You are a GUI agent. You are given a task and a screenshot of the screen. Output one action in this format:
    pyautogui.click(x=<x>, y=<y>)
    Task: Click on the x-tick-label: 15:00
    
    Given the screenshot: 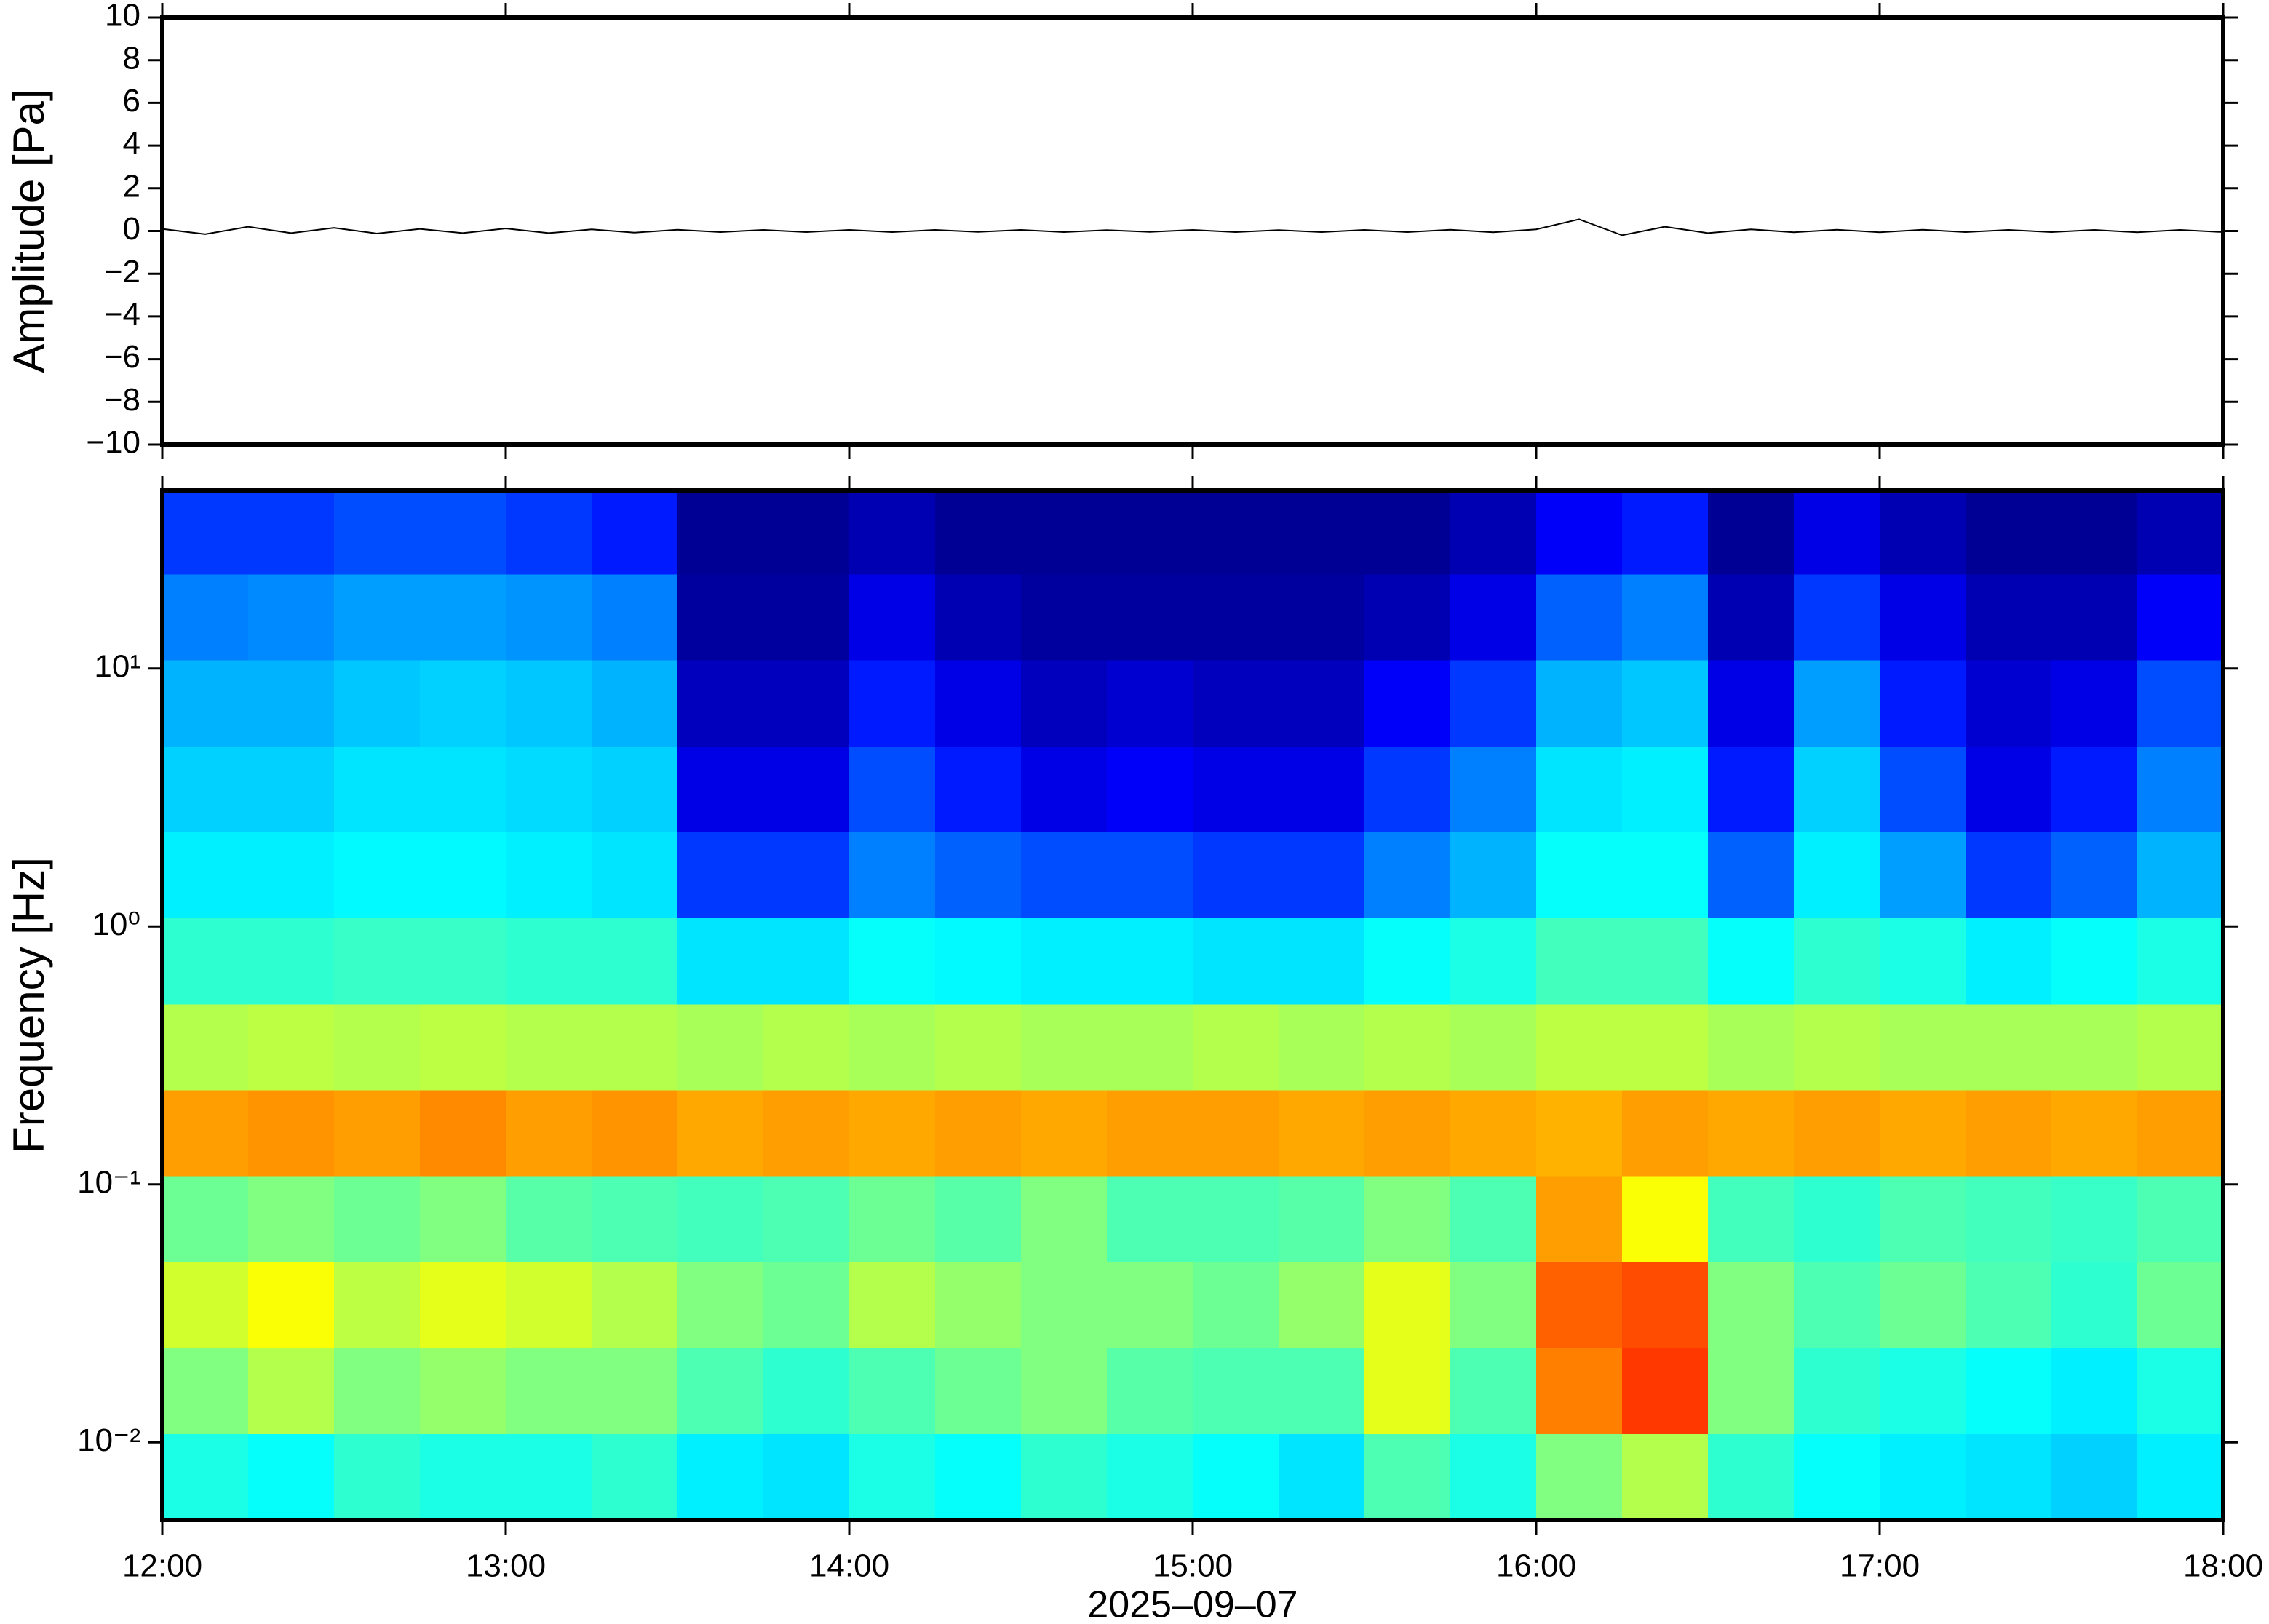 What is the action you would take?
    pyautogui.click(x=1193, y=1566)
    